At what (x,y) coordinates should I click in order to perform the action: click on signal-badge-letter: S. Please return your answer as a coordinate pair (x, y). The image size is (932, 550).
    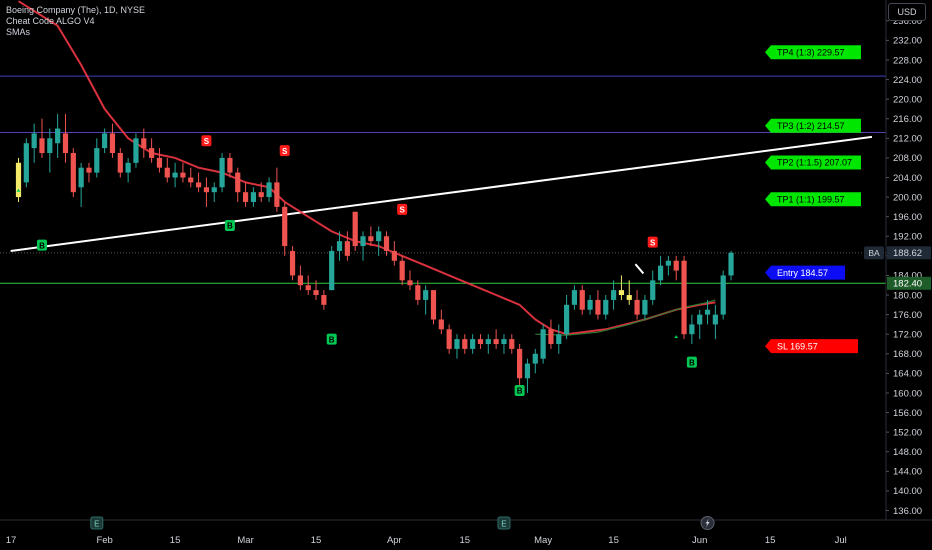
    Looking at the image, I should click on (207, 141).